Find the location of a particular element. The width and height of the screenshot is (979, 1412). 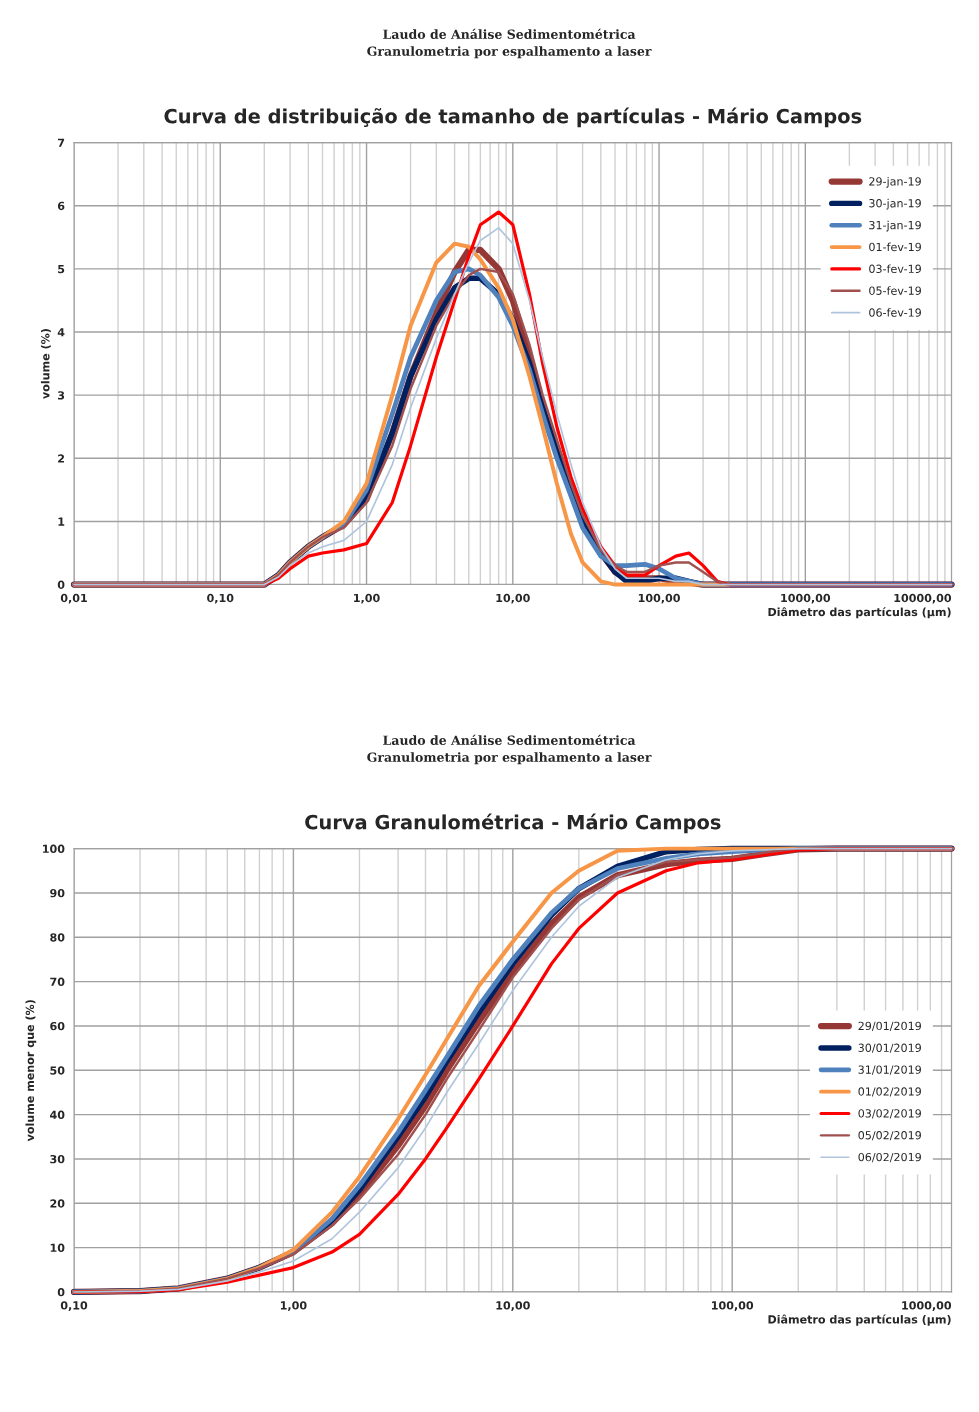

legend-label: 29-jan-19 is located at coordinates (895, 182).